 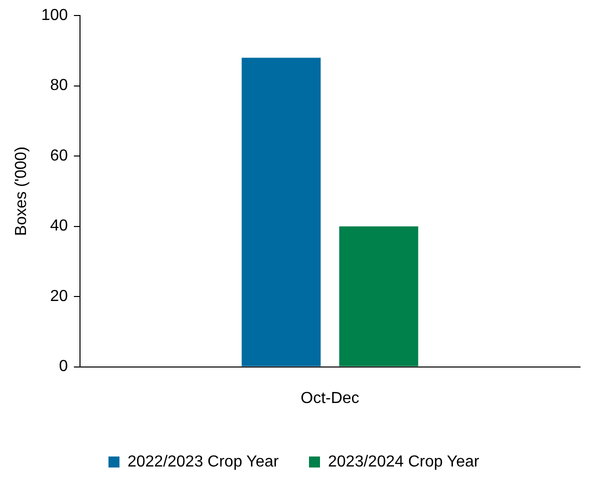 What do you see at coordinates (59, 296) in the screenshot?
I see `y-tick-label: 20` at bounding box center [59, 296].